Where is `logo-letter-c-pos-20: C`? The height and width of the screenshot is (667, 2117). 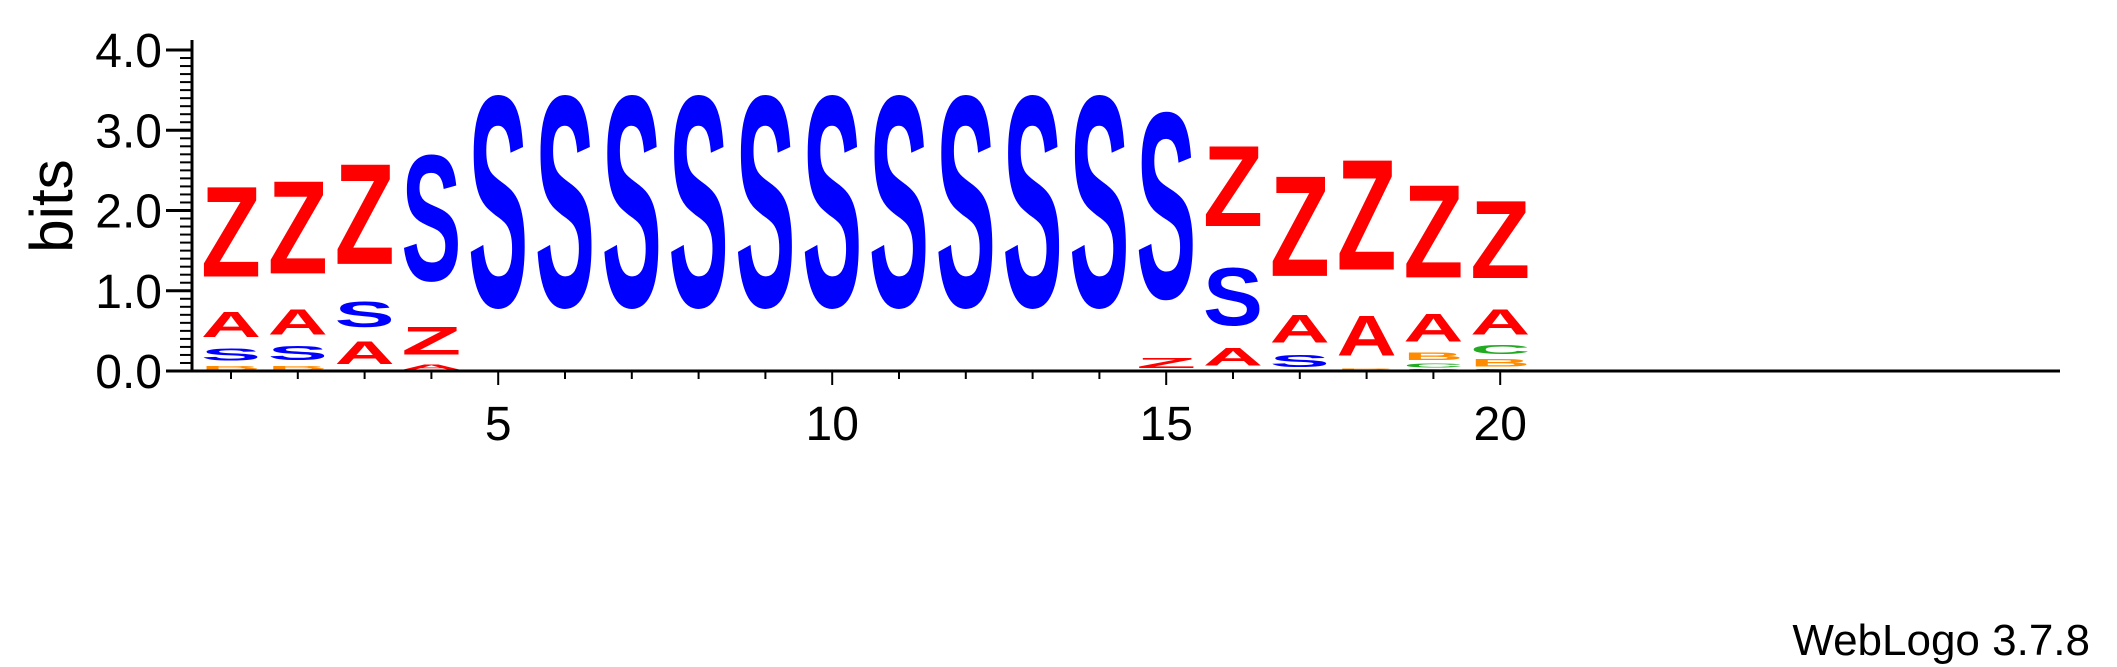 logo-letter-c-pos-20: C is located at coordinates (1500, 349).